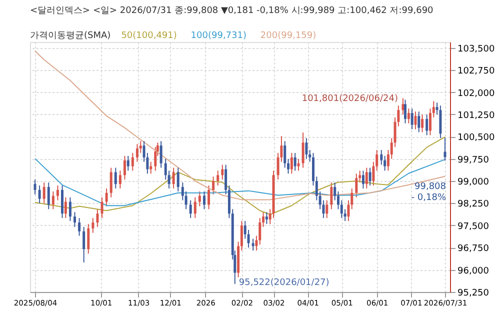 This screenshot has width=500, height=314. I want to click on y-tick-label: 101,250, so click(476, 115).